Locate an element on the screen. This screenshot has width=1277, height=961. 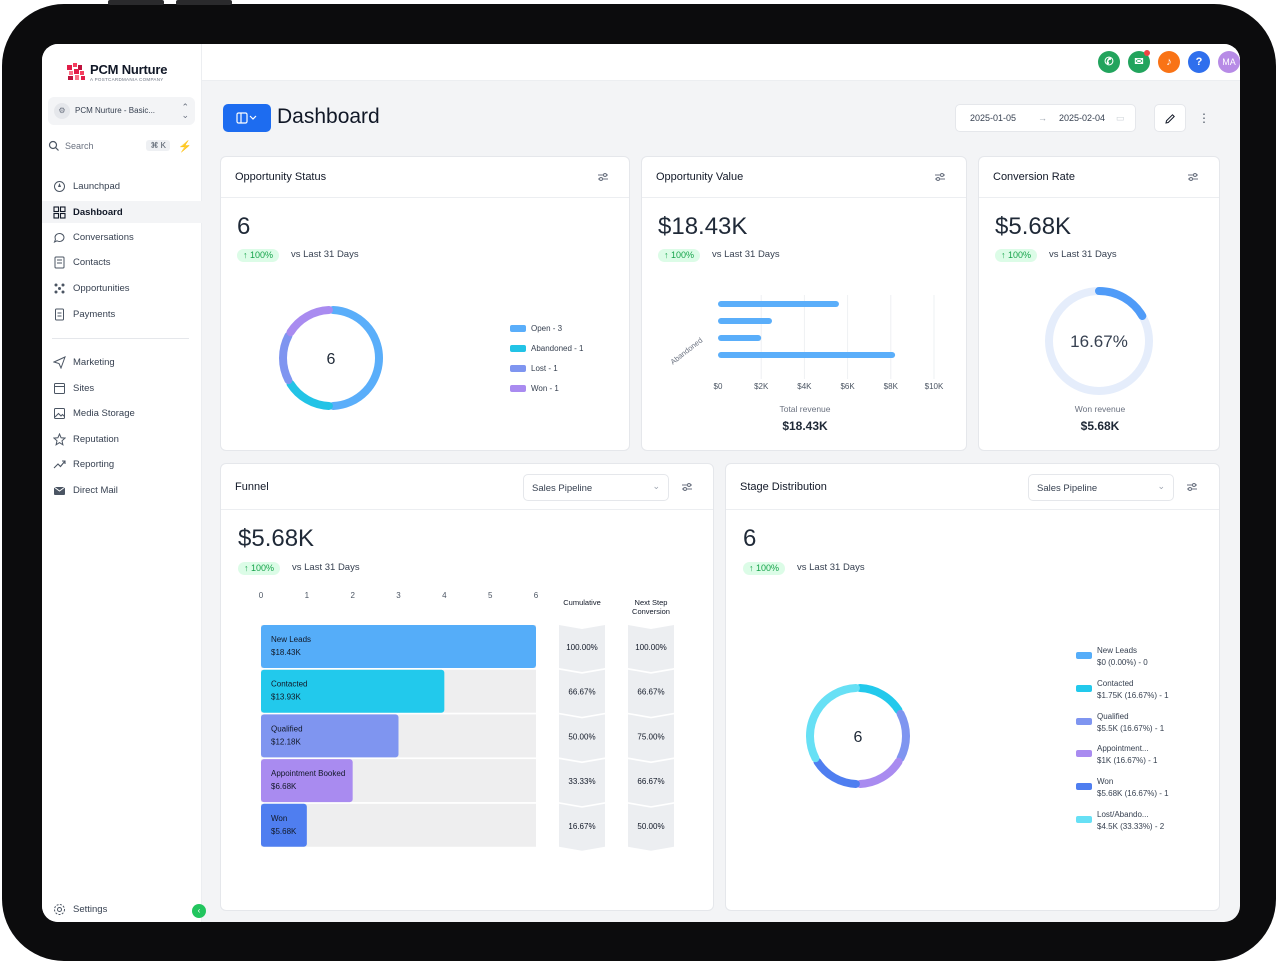
legend-item: Open - 3 is located at coordinates (565, 329).